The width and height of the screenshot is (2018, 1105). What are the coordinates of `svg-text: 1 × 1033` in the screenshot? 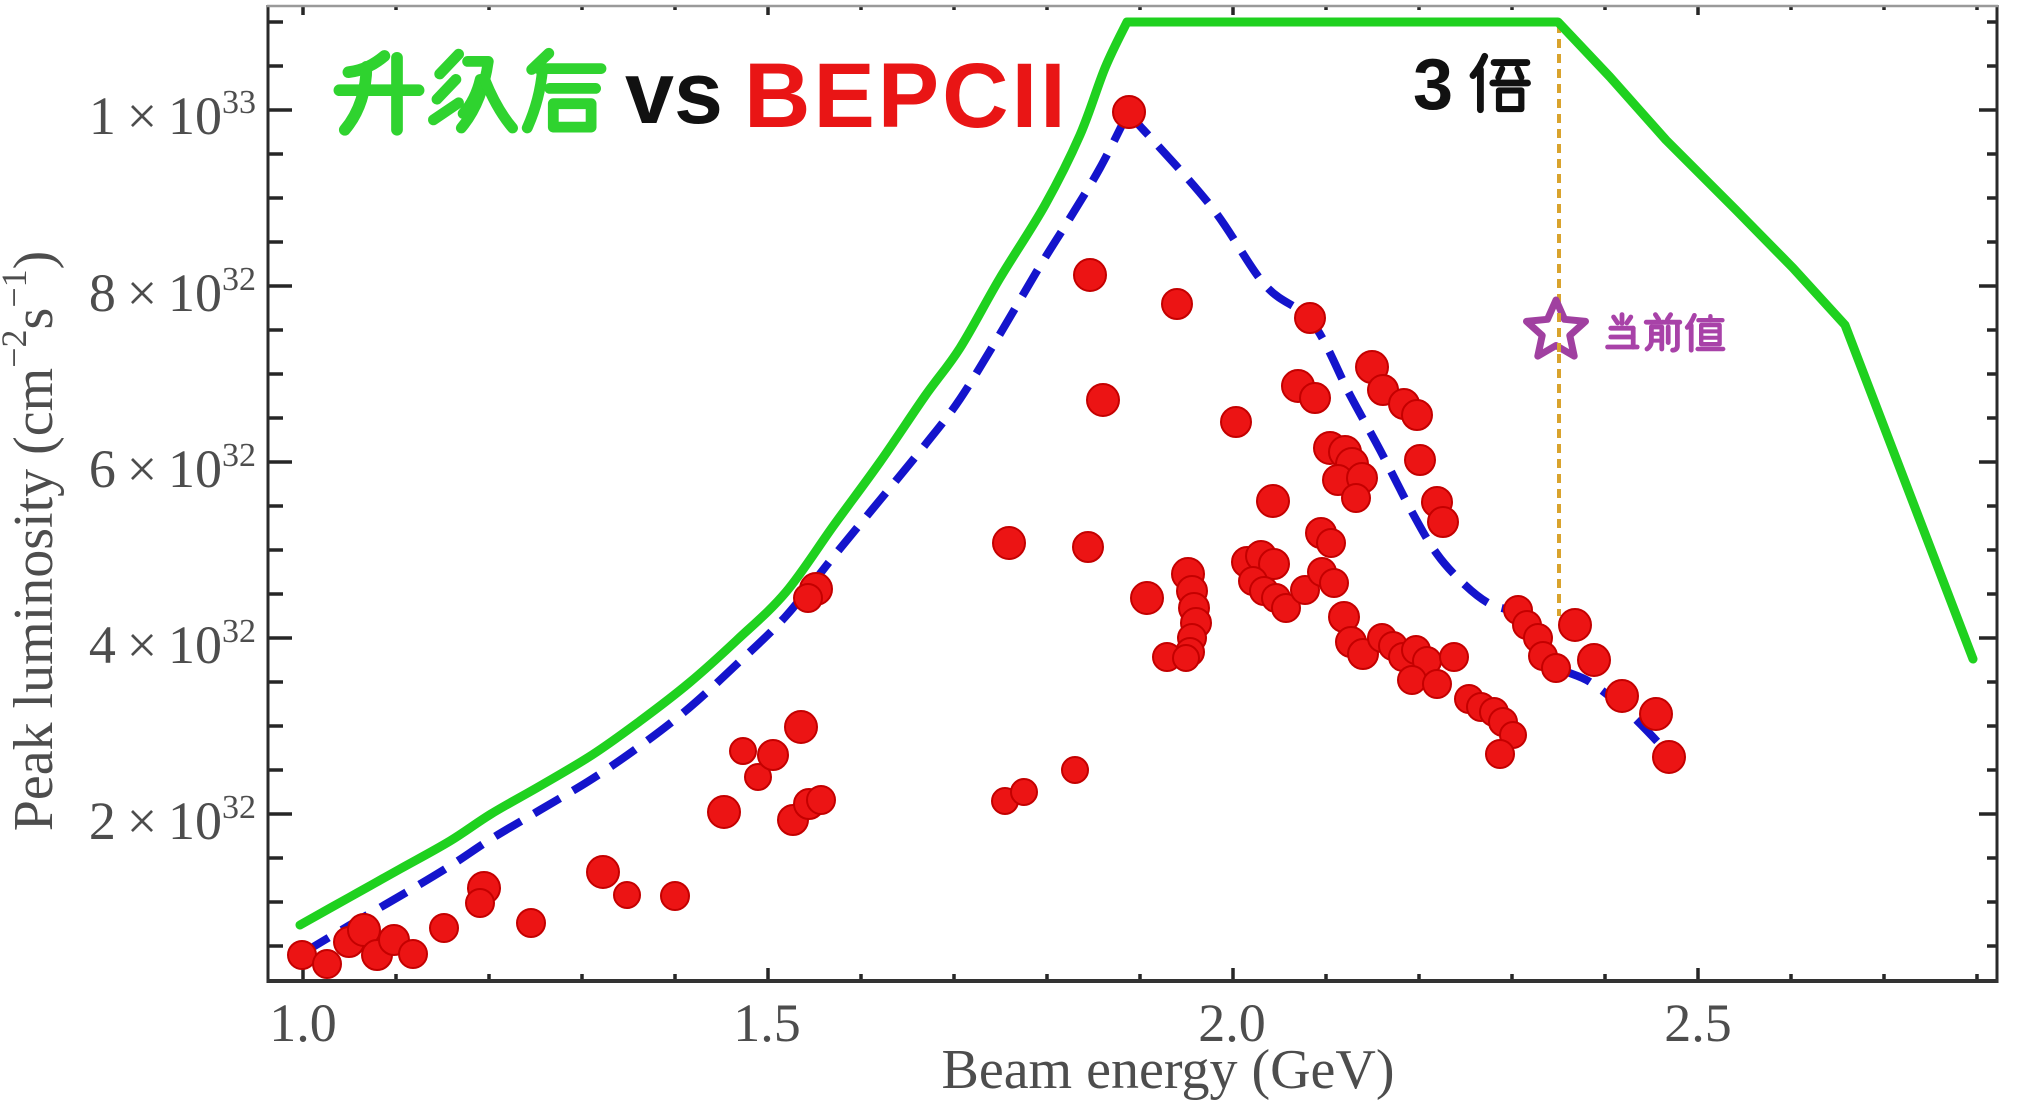 It's located at (172, 115).